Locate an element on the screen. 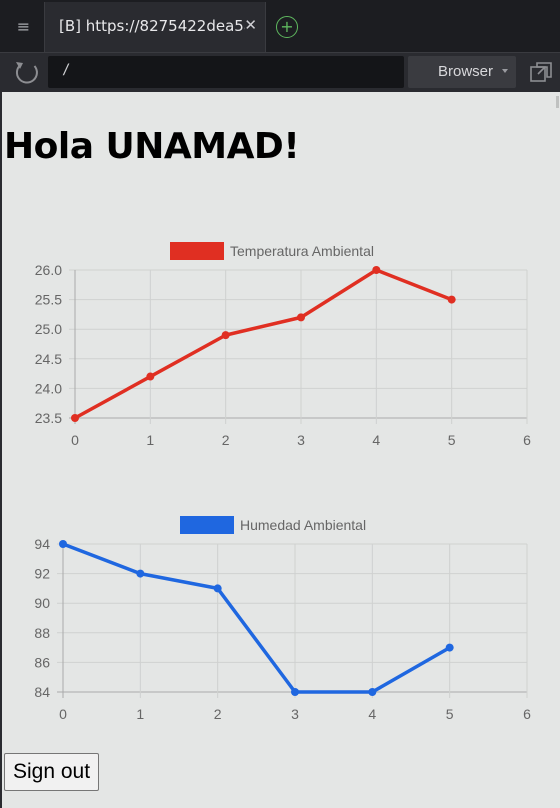  y-tick-label: 23.5 is located at coordinates (48, 418).